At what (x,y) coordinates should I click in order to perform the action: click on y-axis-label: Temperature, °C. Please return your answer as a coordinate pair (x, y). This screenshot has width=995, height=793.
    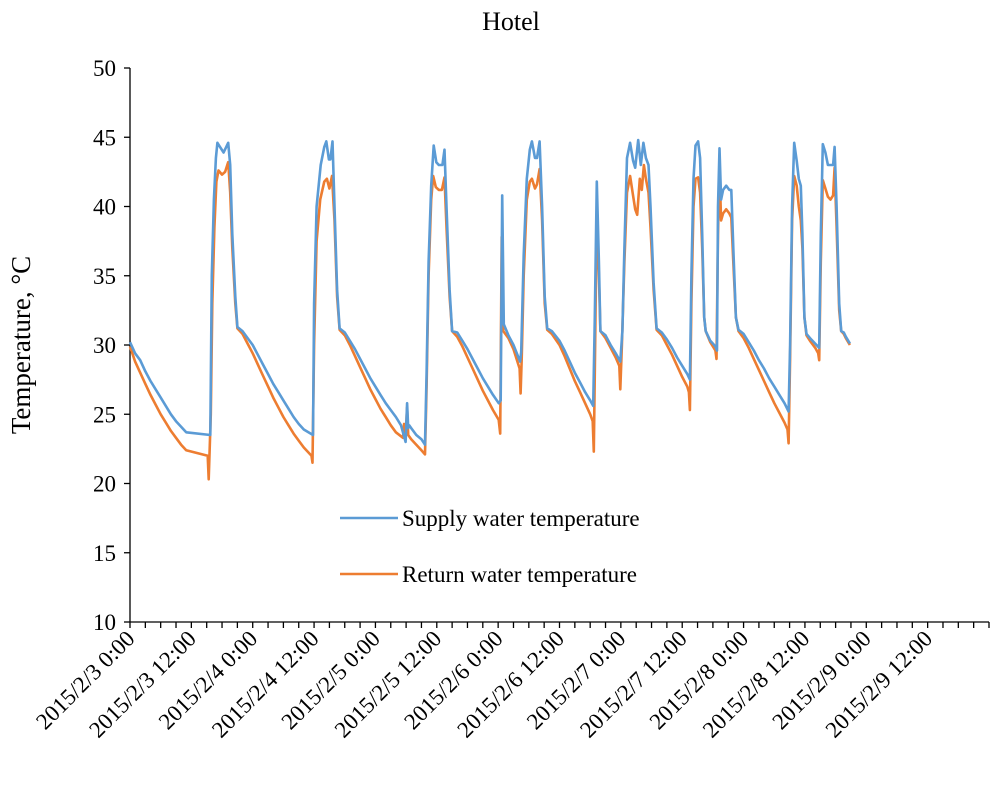
    Looking at the image, I should click on (21, 345).